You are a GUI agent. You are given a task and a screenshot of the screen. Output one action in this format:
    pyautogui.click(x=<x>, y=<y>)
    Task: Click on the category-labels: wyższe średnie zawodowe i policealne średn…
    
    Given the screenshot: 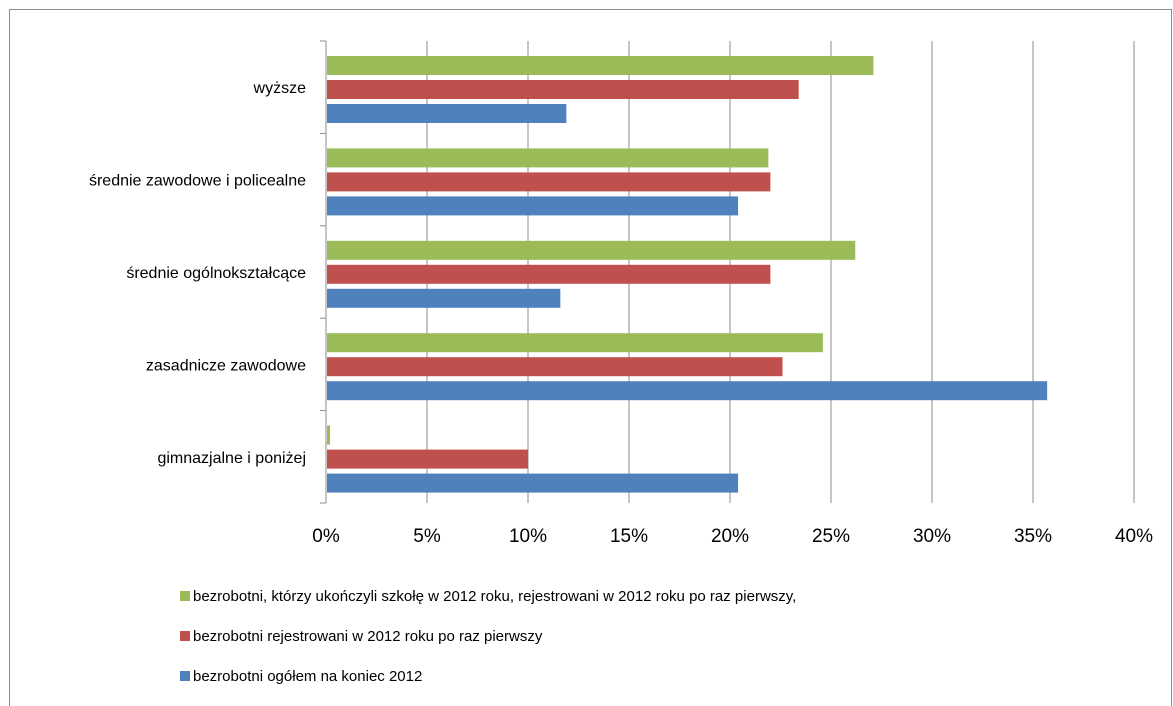 What is the action you would take?
    pyautogui.click(x=197, y=273)
    